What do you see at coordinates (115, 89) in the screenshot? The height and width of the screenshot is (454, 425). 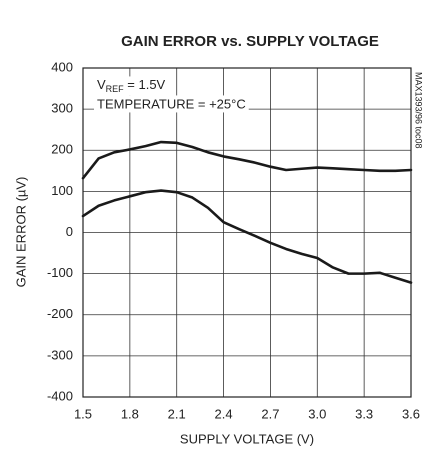 I see `vref-sub: REF` at bounding box center [115, 89].